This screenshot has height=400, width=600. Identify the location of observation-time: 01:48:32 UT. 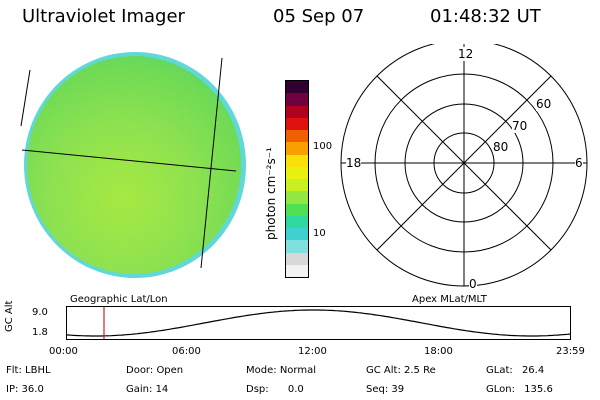
(485, 16).